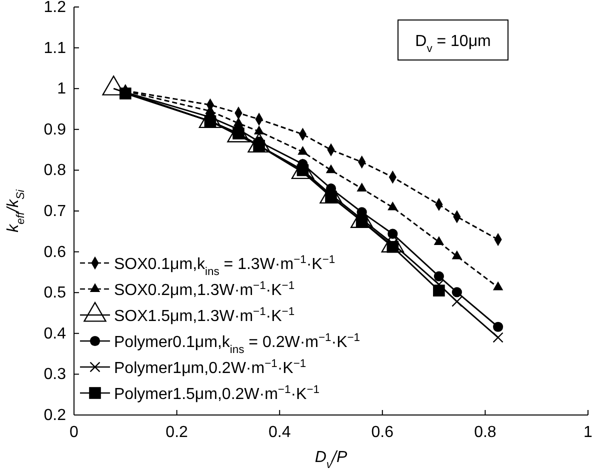 This screenshot has height=470, width=596. What do you see at coordinates (55, 252) in the screenshot?
I see `y-tick-label: 0.6` at bounding box center [55, 252].